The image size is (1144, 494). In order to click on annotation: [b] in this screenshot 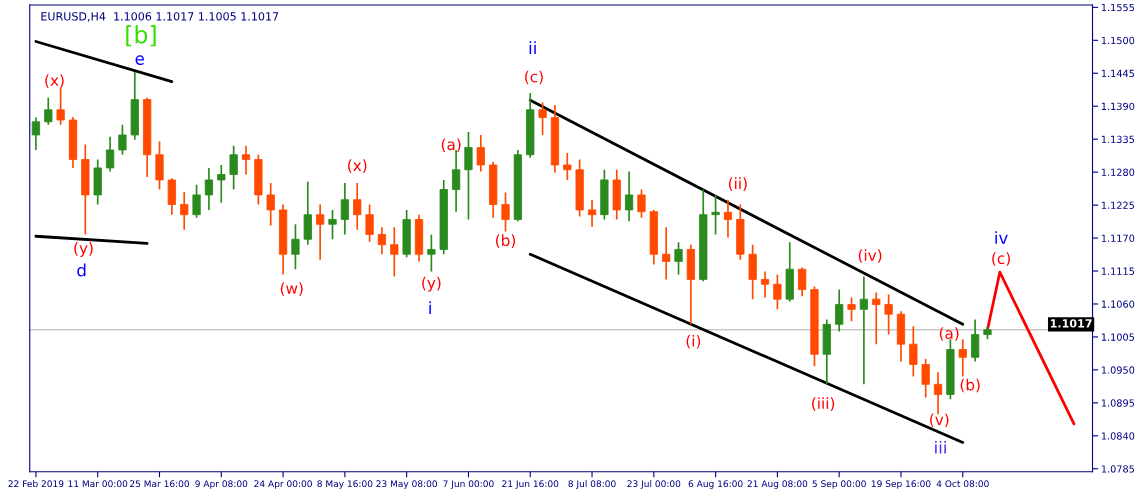, I will do `click(141, 36)`.